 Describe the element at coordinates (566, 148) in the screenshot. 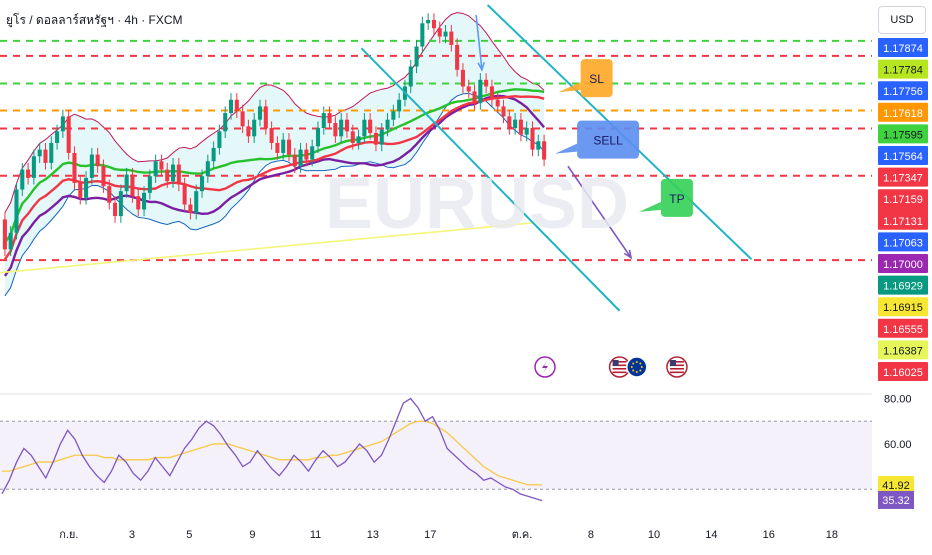

I see `callout-pointer` at that location.